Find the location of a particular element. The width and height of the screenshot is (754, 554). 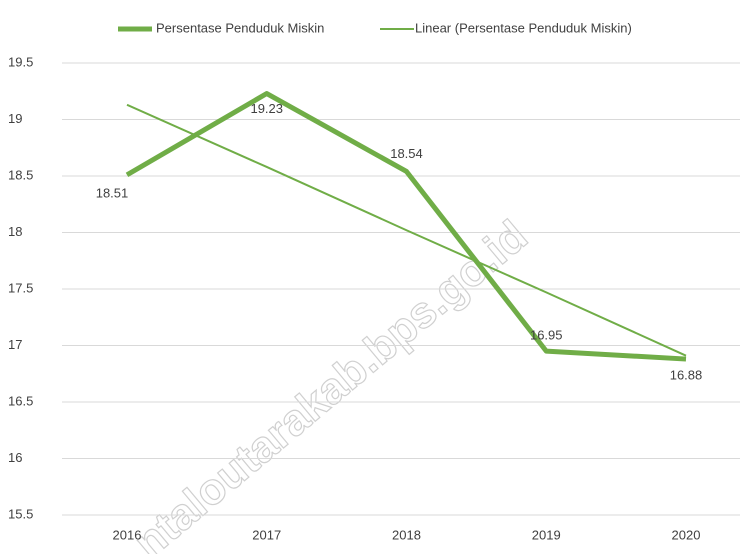

legend-label: Persentase Penduduk Miskin is located at coordinates (240, 27).